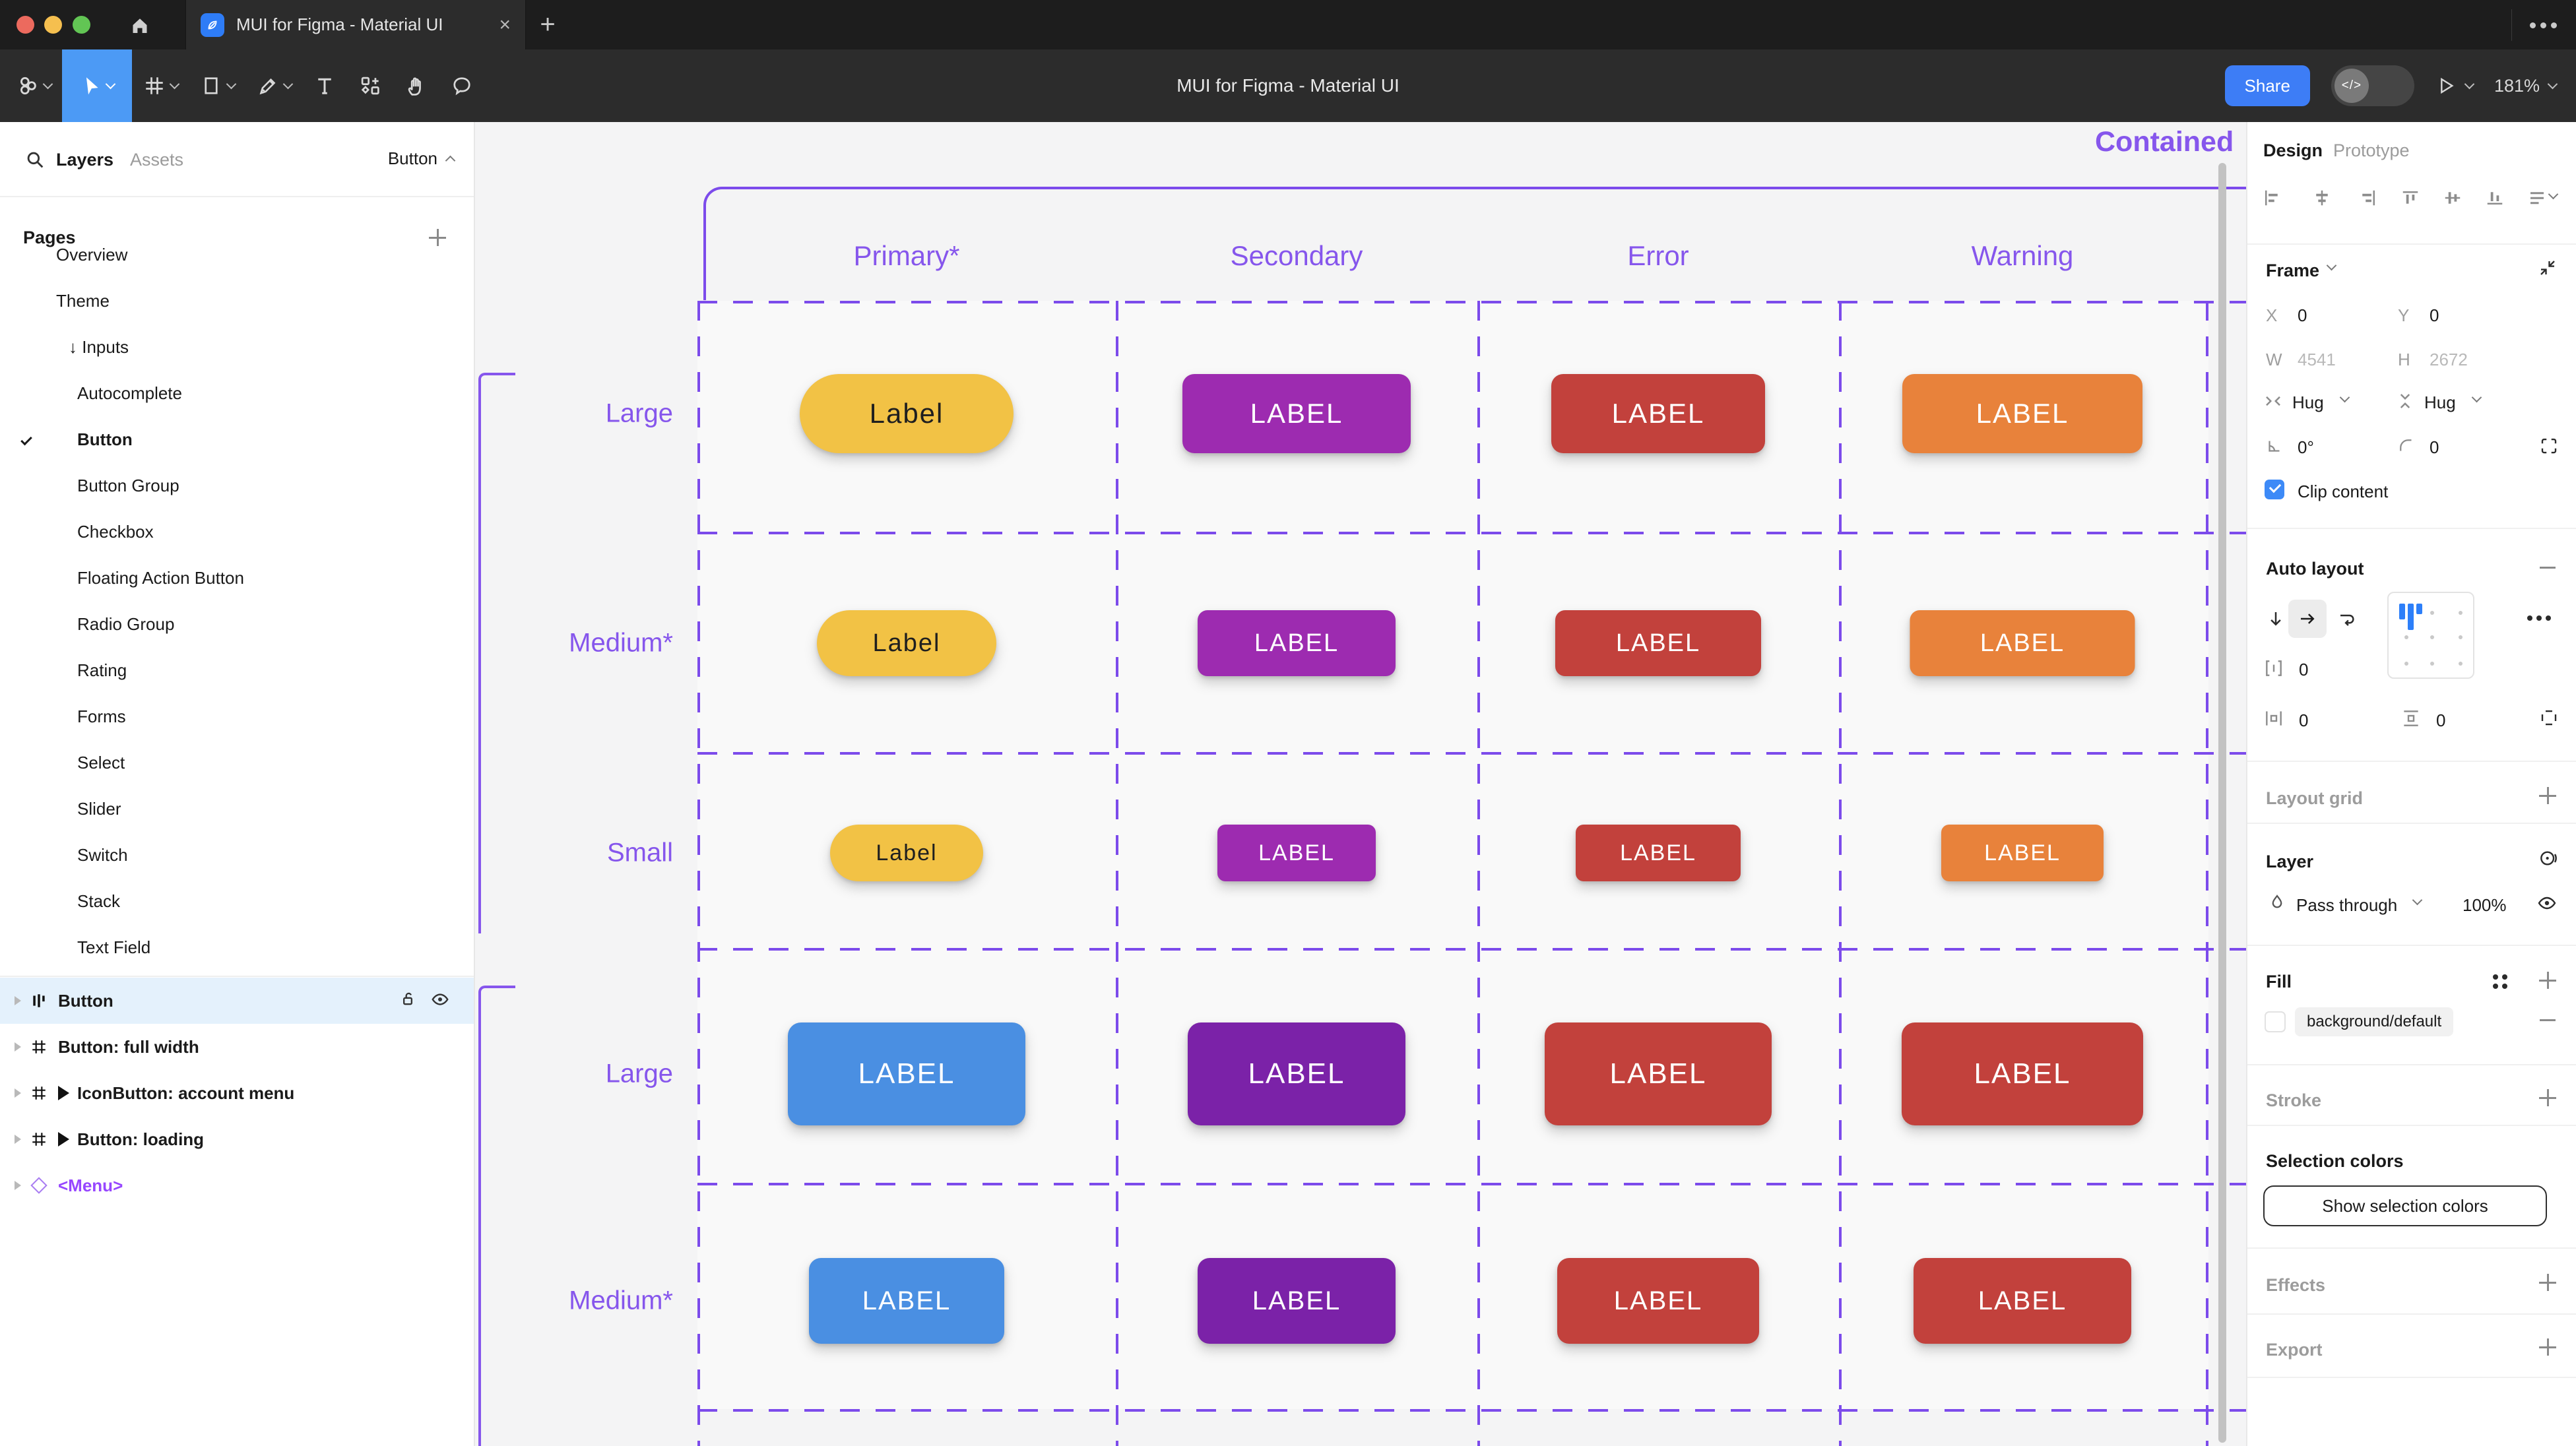 The width and height of the screenshot is (2576, 1446). What do you see at coordinates (2274, 489) in the screenshot?
I see `clip-content-checkbox` at bounding box center [2274, 489].